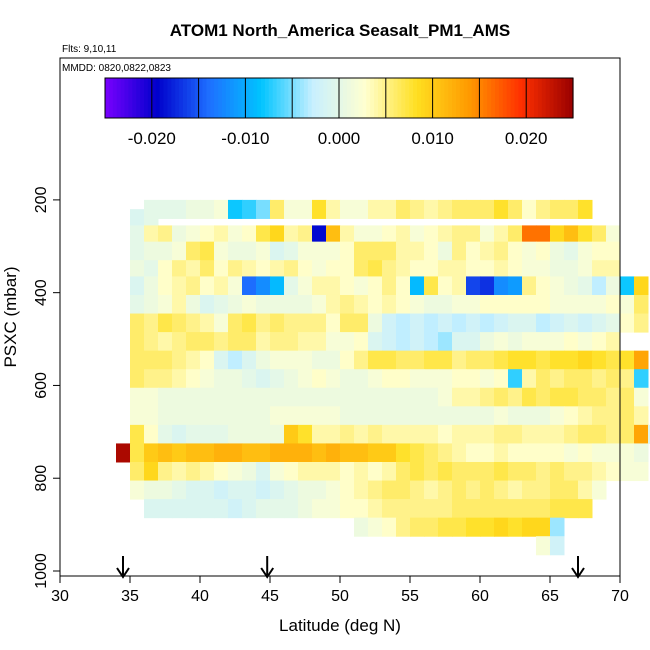 The height and width of the screenshot is (650, 650). Describe the element at coordinates (350, 567) in the screenshot. I see `flight-arrows` at that location.